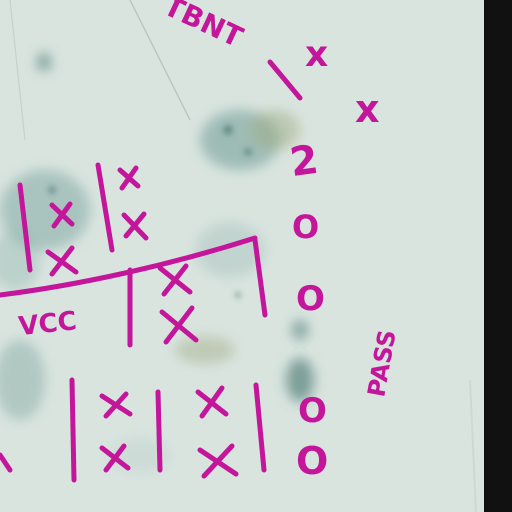  Describe the element at coordinates (47, 324) in the screenshot. I see `row-label: VCC` at that location.